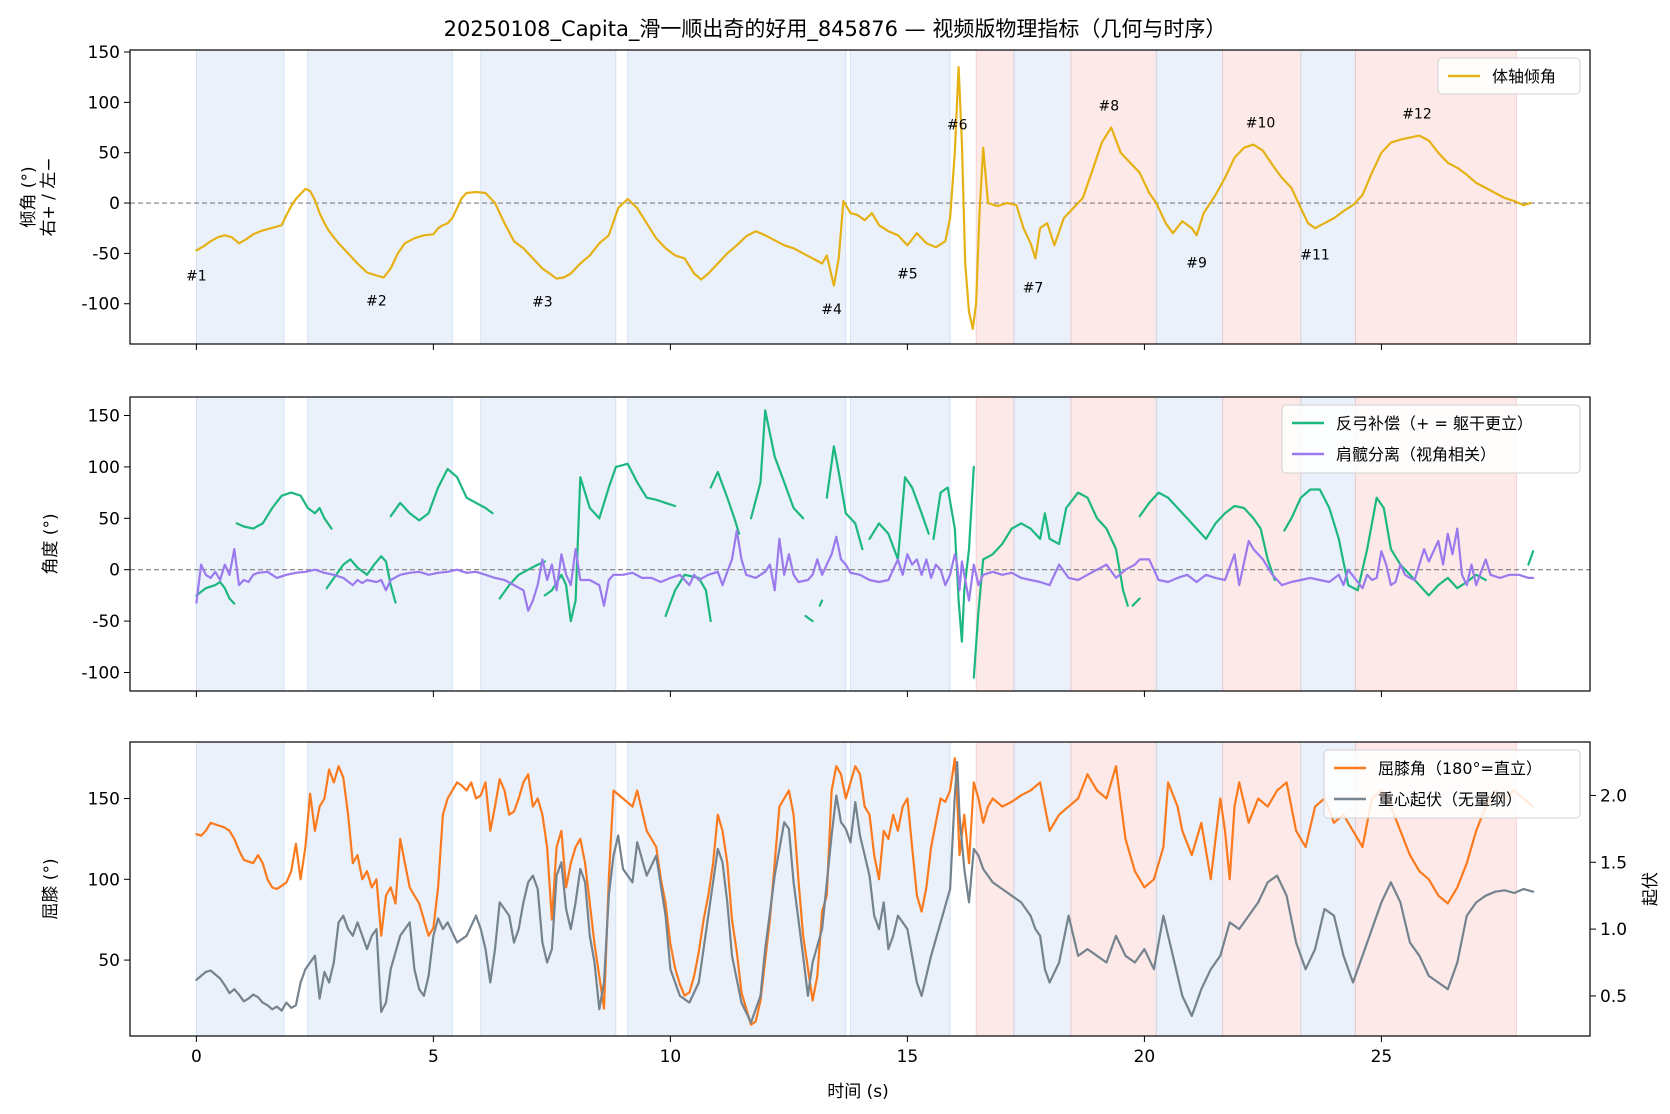 The width and height of the screenshot is (1670, 1114). I want to click on segment-label: #8, so click(1109, 106).